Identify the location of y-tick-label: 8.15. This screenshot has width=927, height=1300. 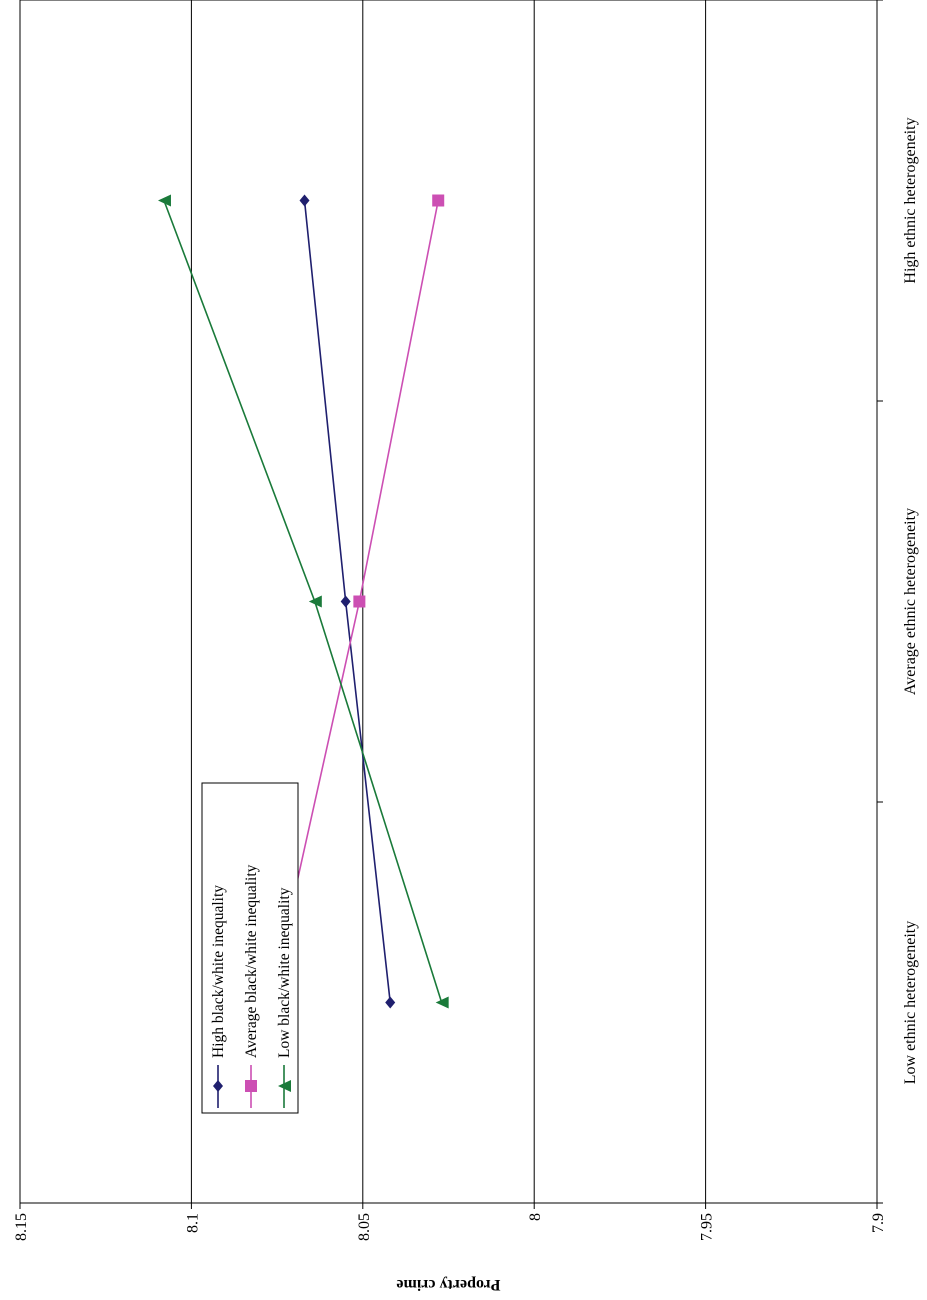
(21, 1227).